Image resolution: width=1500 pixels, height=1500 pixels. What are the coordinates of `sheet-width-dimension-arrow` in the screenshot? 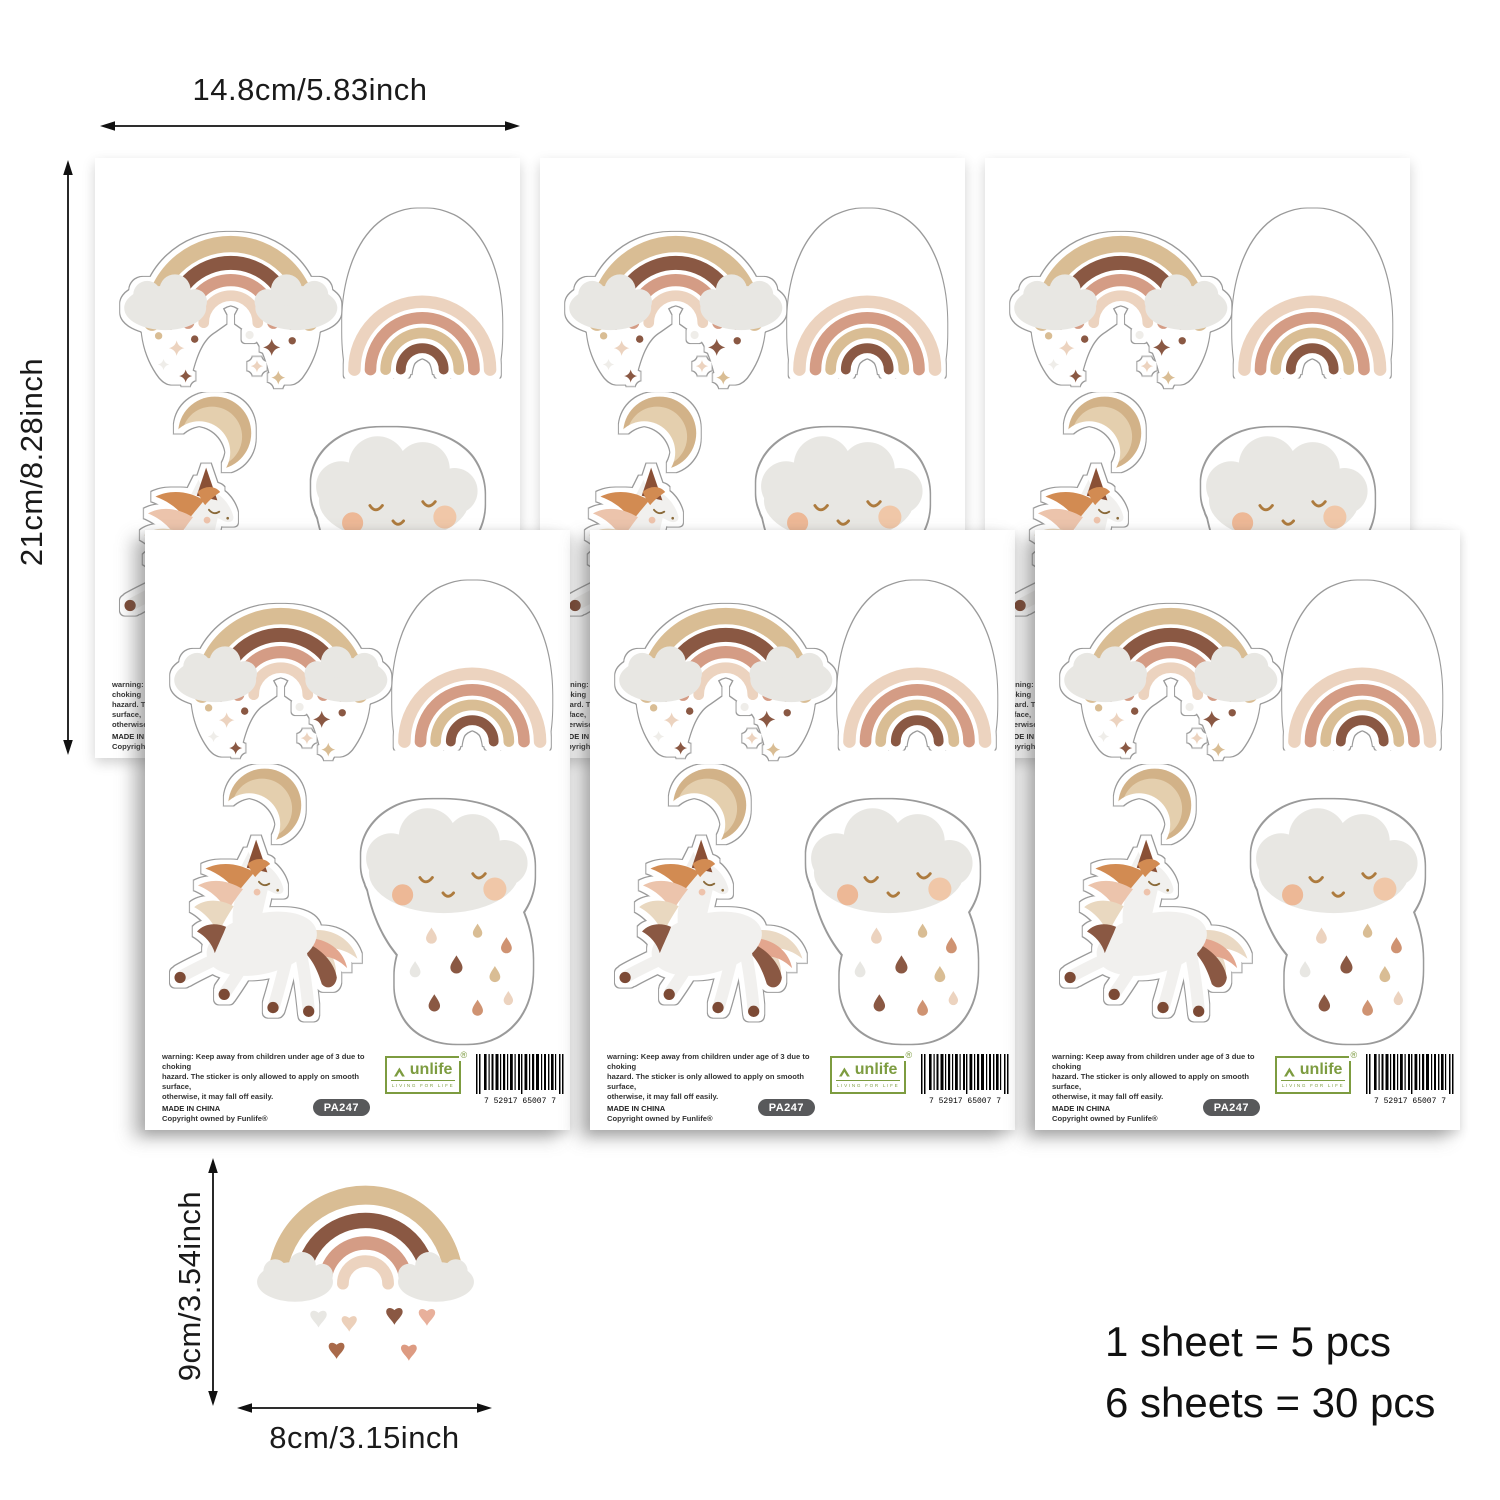 It's located at (310, 126).